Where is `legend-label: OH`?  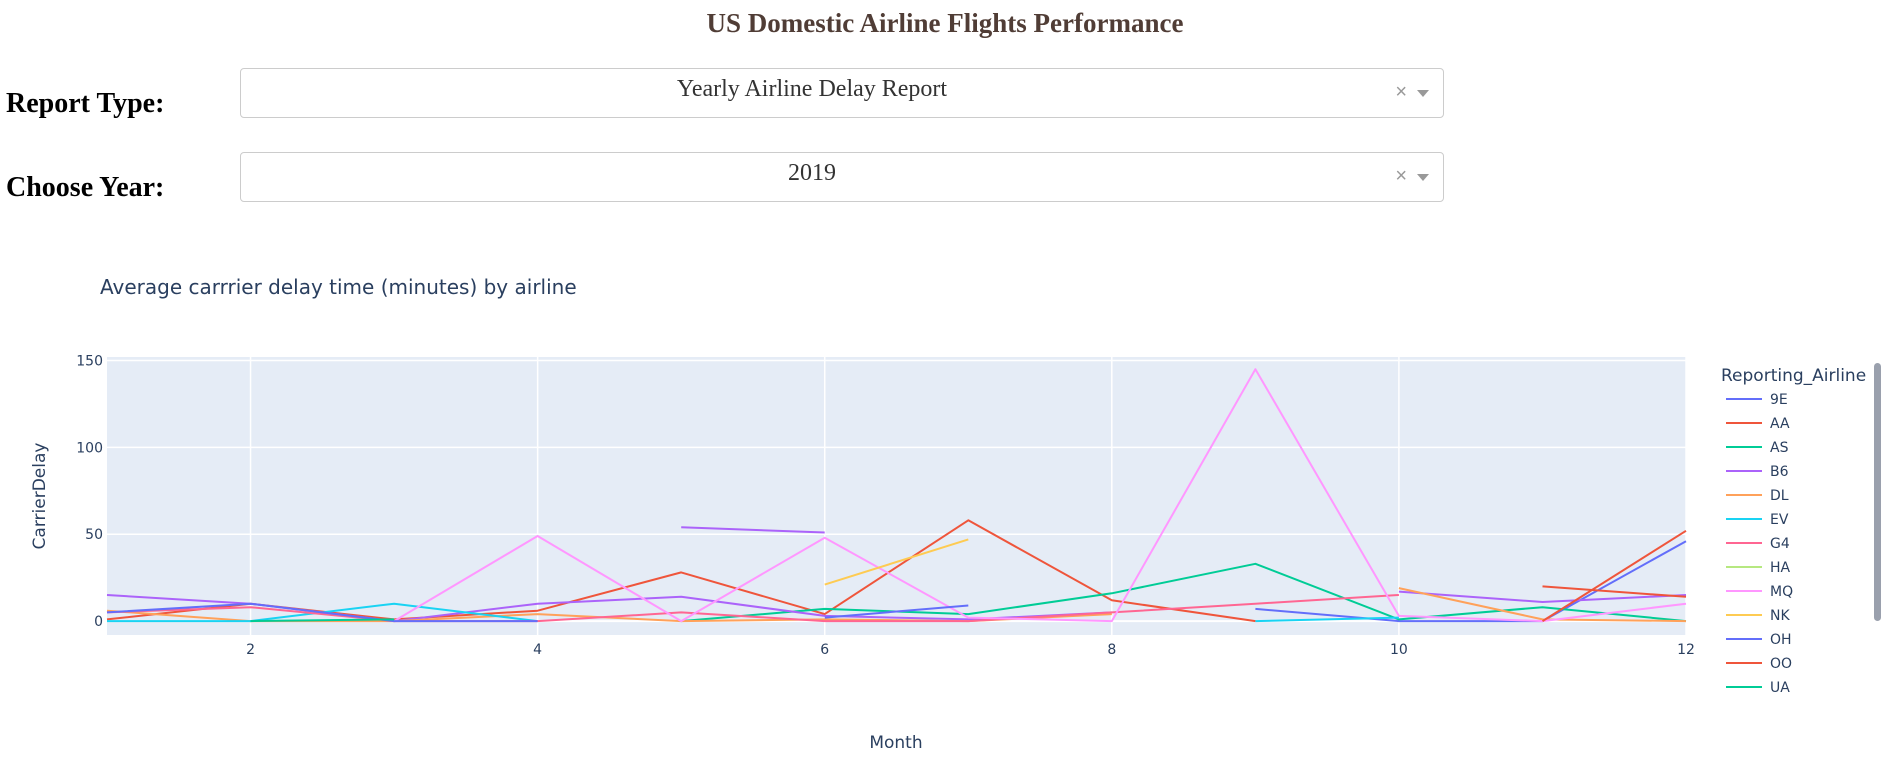
legend-label: OH is located at coordinates (1781, 640).